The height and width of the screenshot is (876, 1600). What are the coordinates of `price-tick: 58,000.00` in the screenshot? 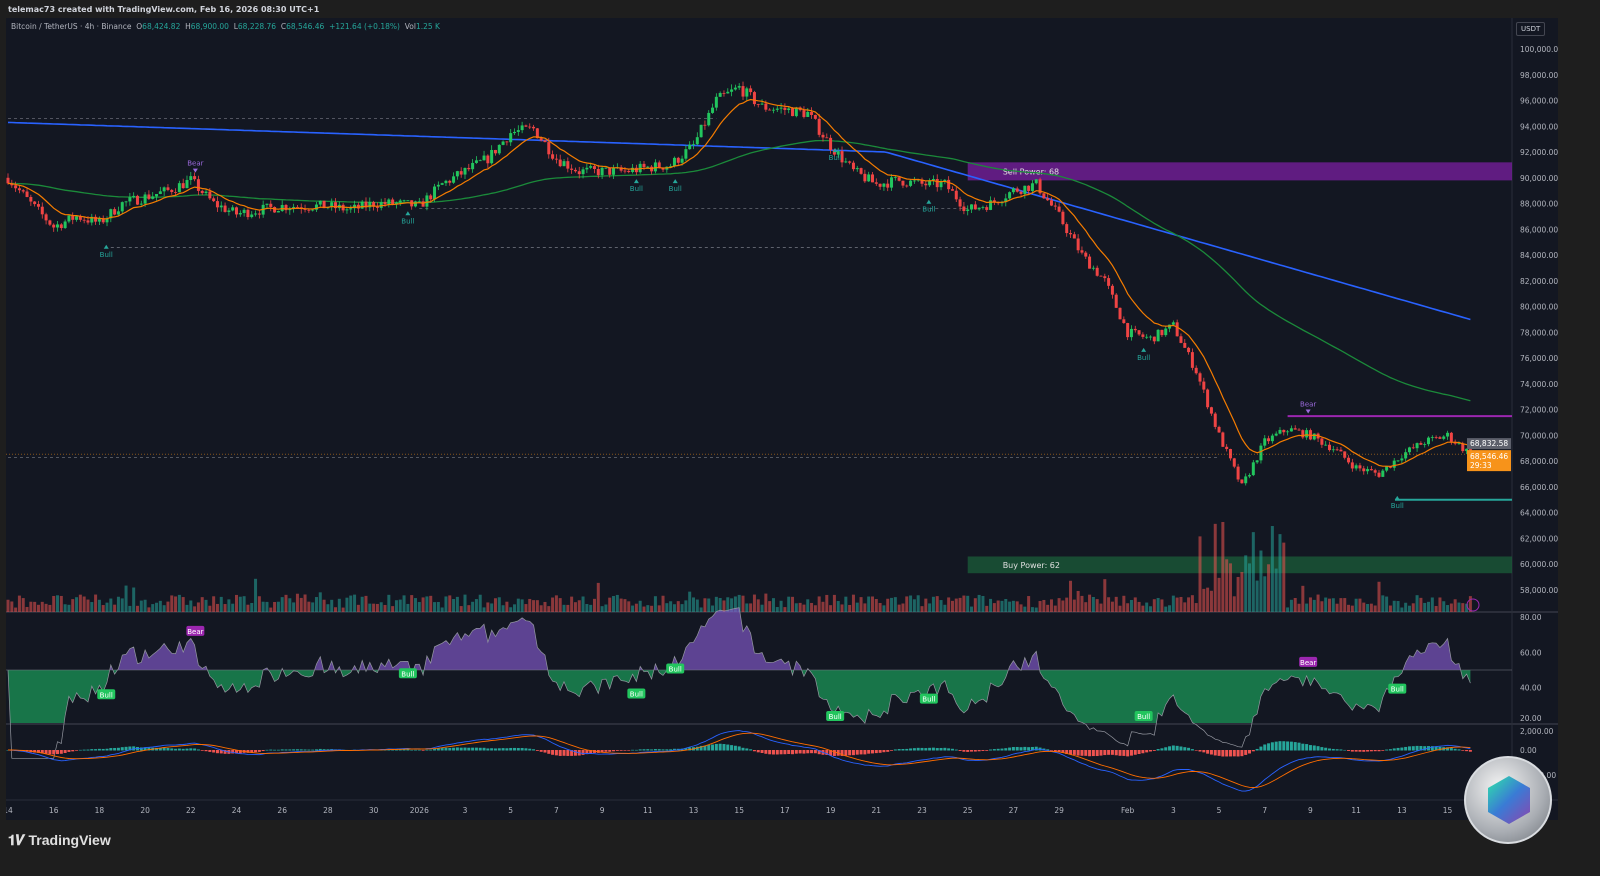 It's located at (1539, 590).